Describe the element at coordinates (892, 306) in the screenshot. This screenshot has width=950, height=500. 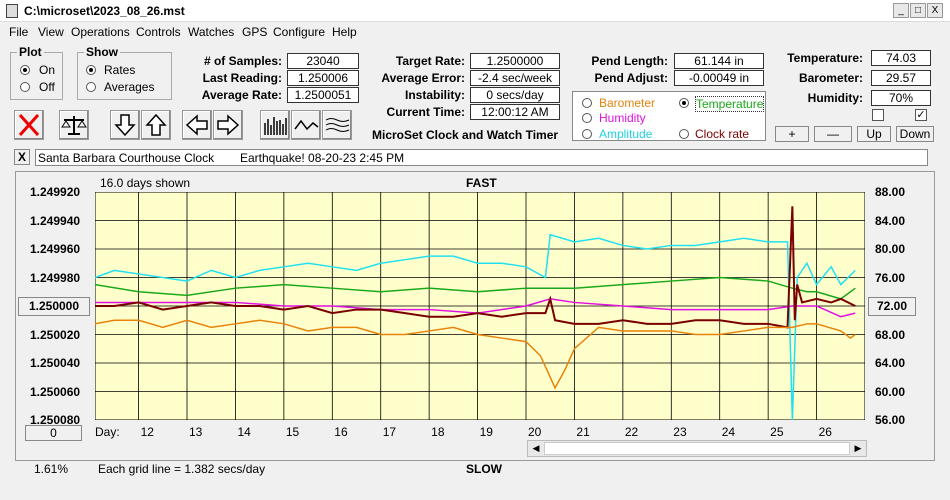
I see `right-baseline-box: 72.00` at that location.